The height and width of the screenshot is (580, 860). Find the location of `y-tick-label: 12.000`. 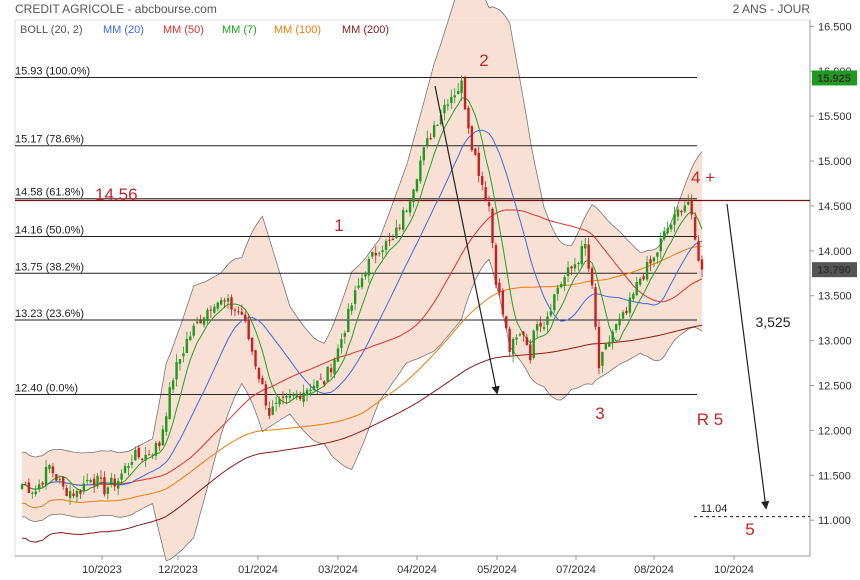

y-tick-label: 12.000 is located at coordinates (835, 431).